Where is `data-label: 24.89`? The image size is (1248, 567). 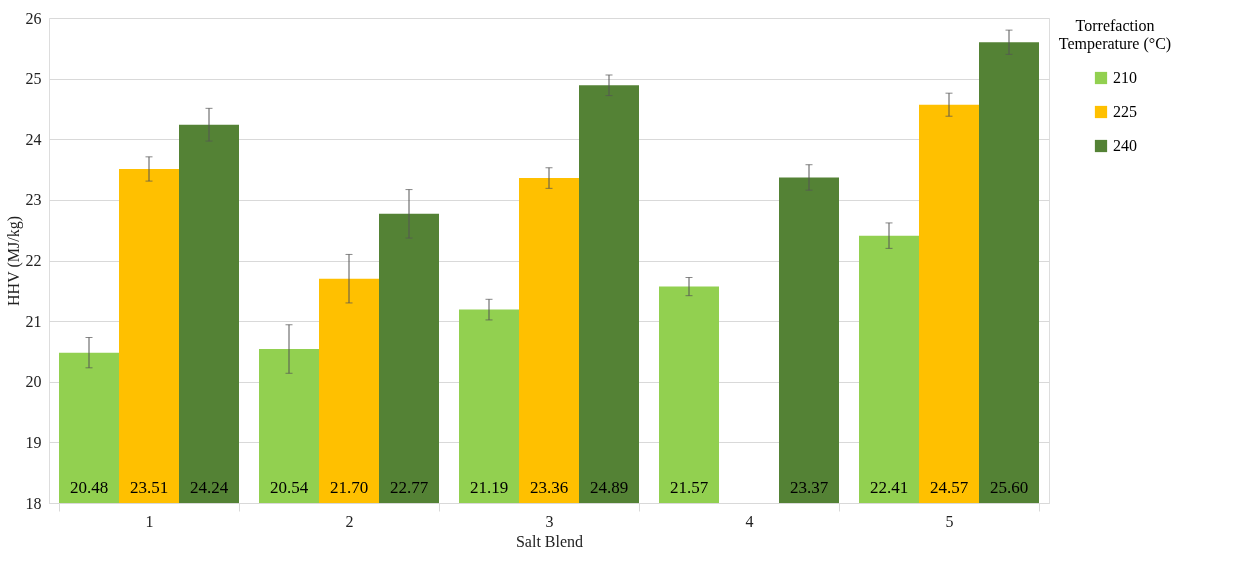
data-label: 24.89 is located at coordinates (609, 487).